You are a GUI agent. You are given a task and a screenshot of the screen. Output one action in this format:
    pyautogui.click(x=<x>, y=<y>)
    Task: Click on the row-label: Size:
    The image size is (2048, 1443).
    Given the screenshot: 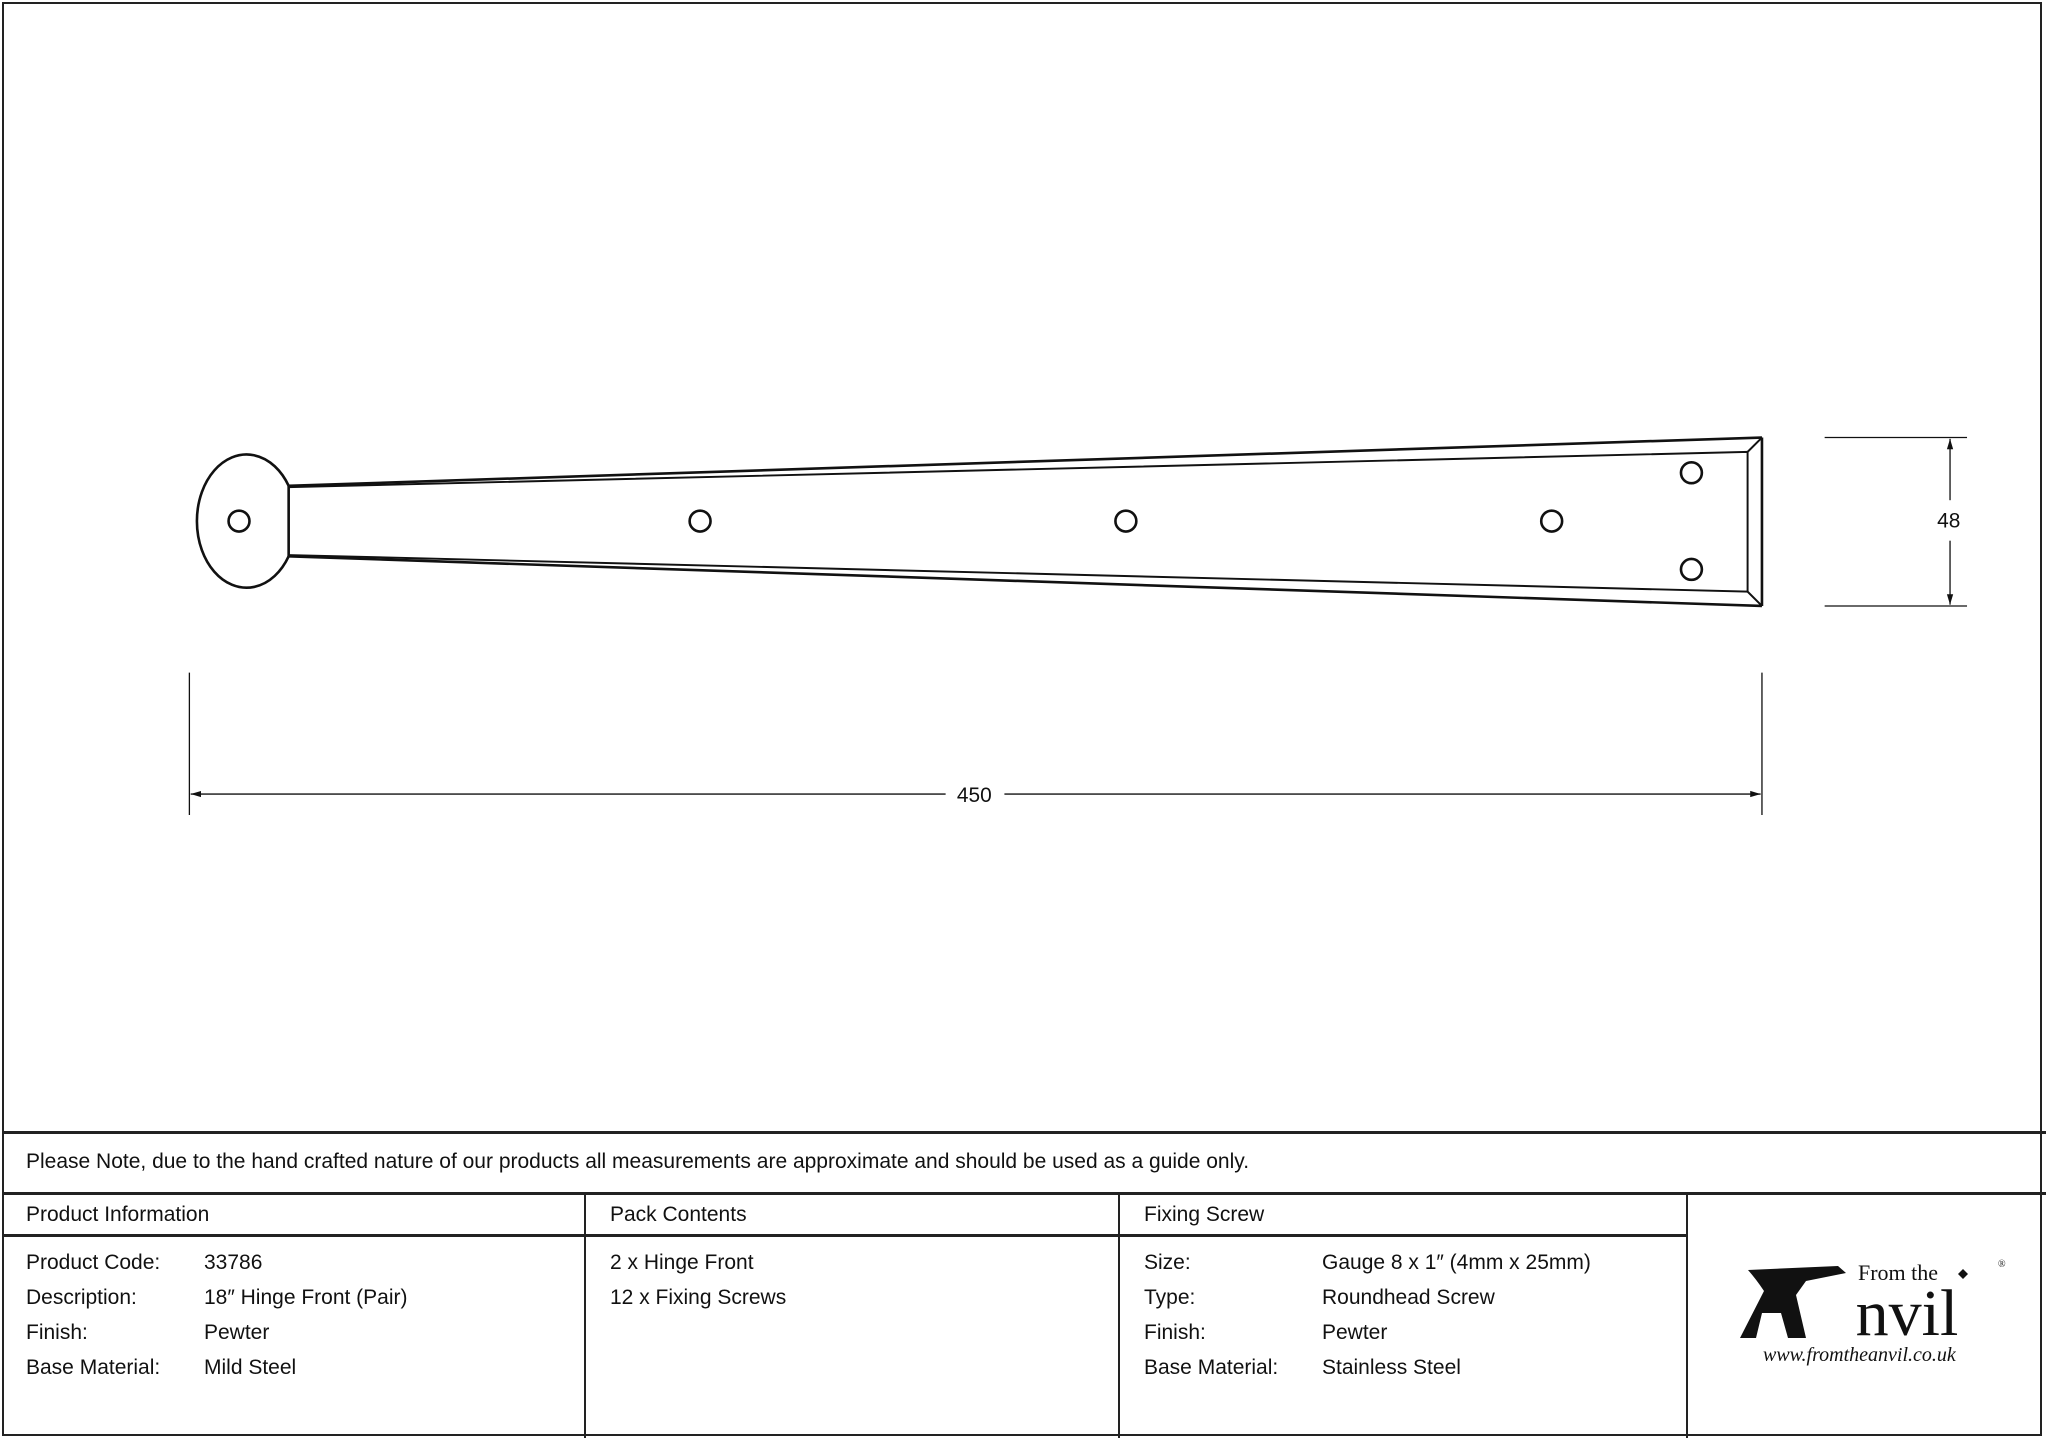 What is the action you would take?
    pyautogui.click(x=1167, y=1262)
    